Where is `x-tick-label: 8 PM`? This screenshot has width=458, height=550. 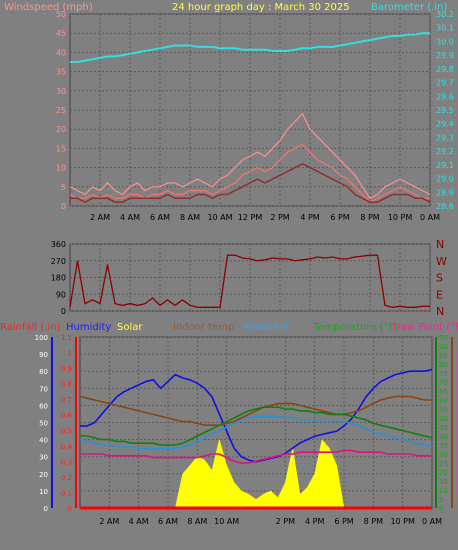
x-tick-label: 8 PM is located at coordinates (373, 521).